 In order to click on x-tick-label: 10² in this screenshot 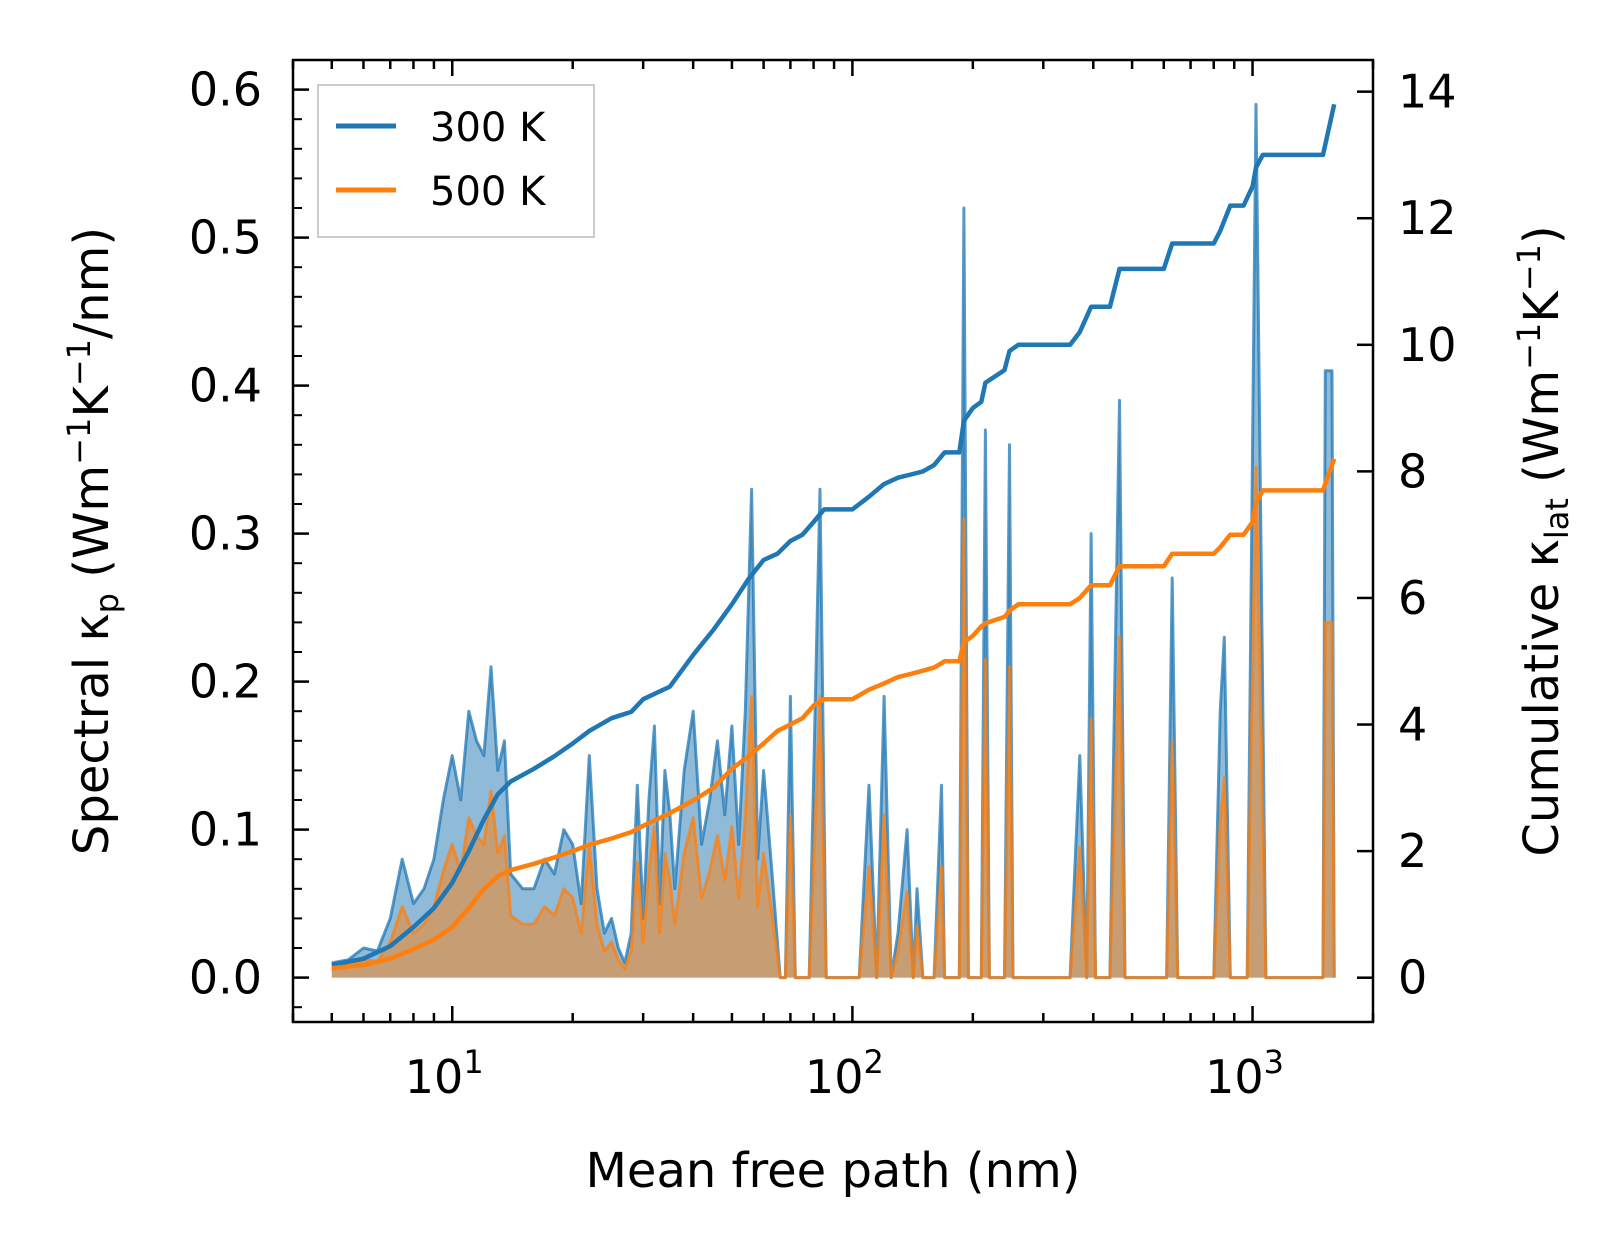, I will do `click(844, 1073)`.